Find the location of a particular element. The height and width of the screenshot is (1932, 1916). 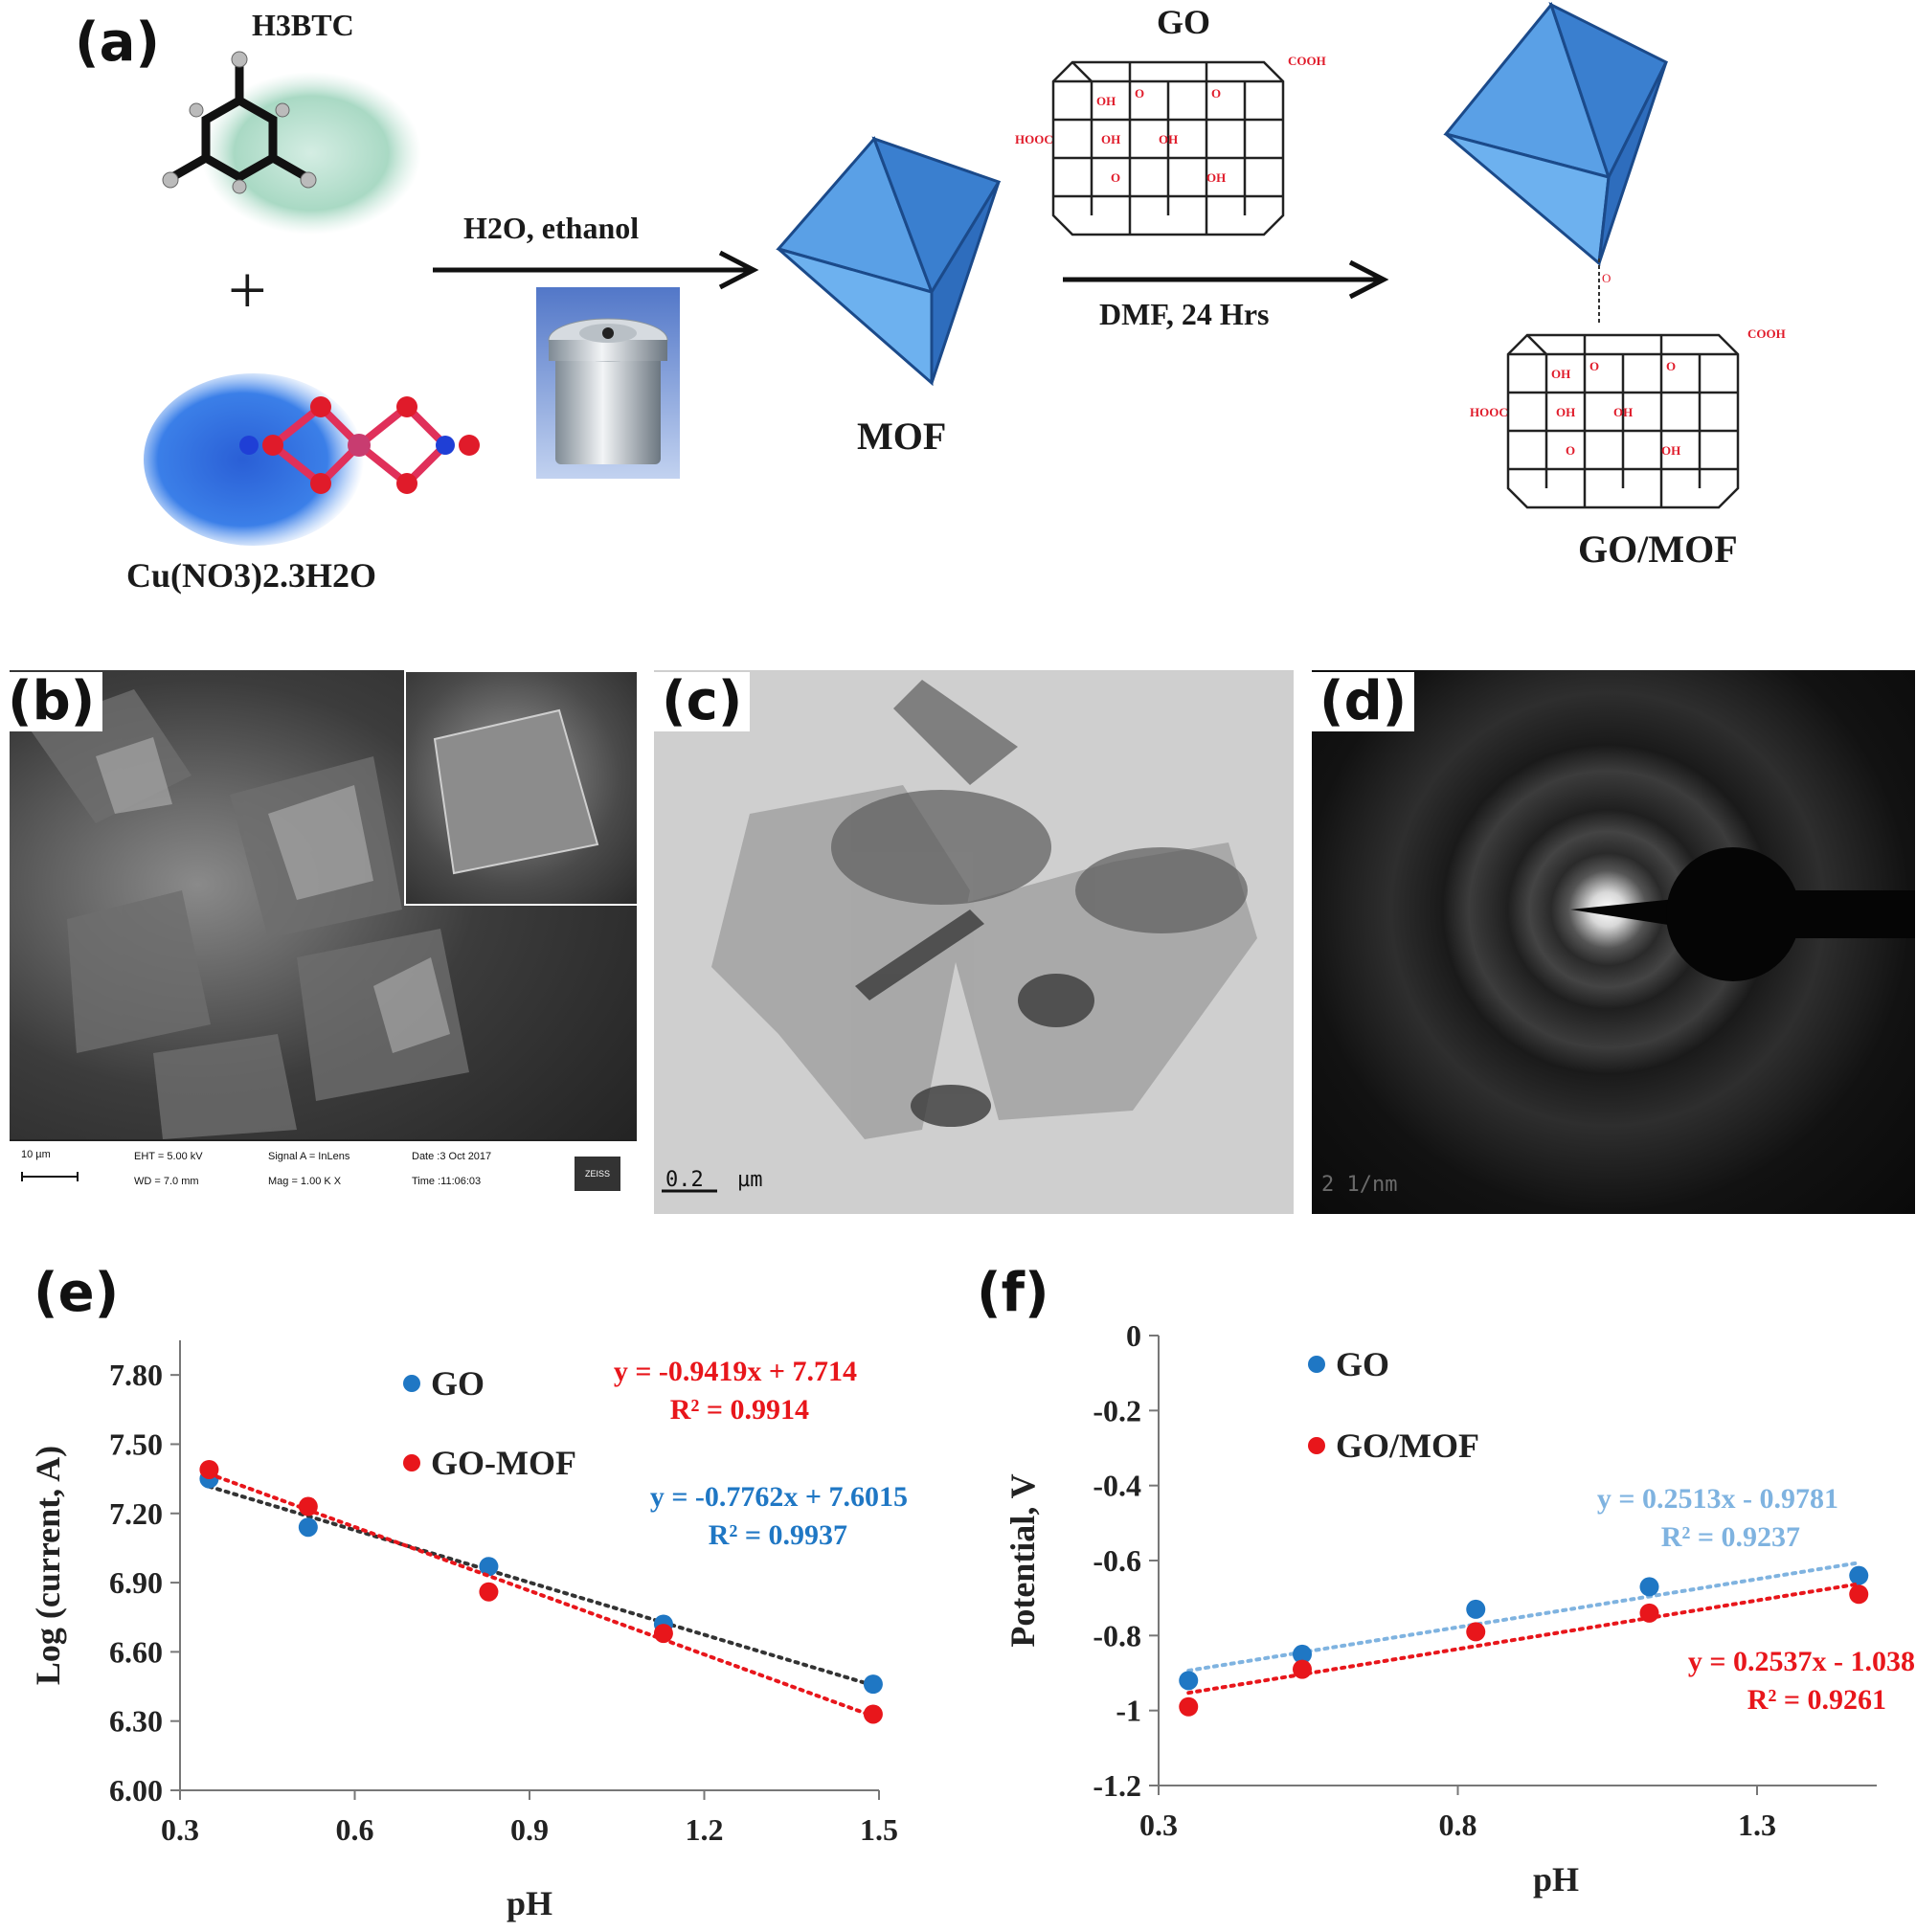

y-tick-label: 7.50 is located at coordinates (136, 1444).